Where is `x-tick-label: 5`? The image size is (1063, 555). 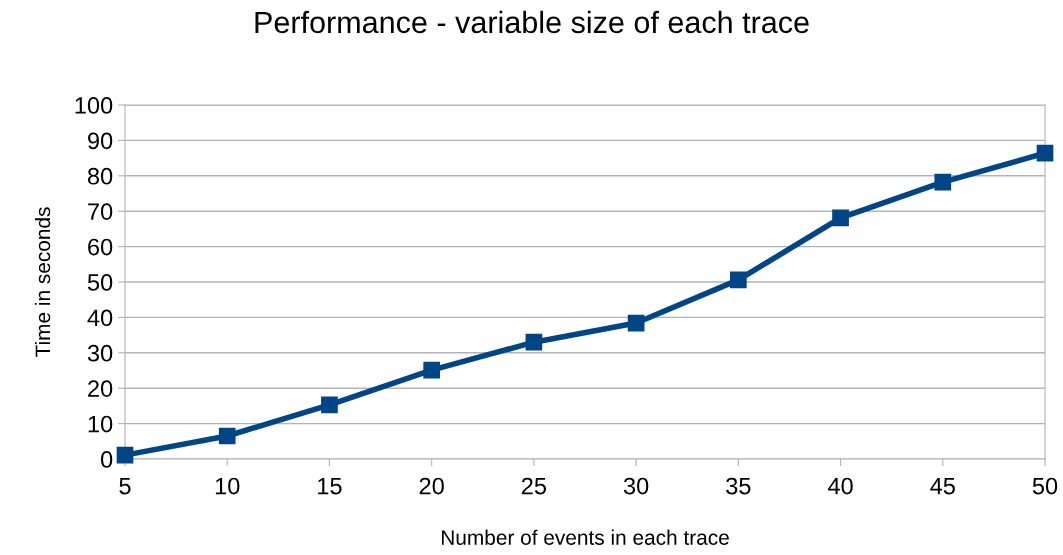 x-tick-label: 5 is located at coordinates (125, 486).